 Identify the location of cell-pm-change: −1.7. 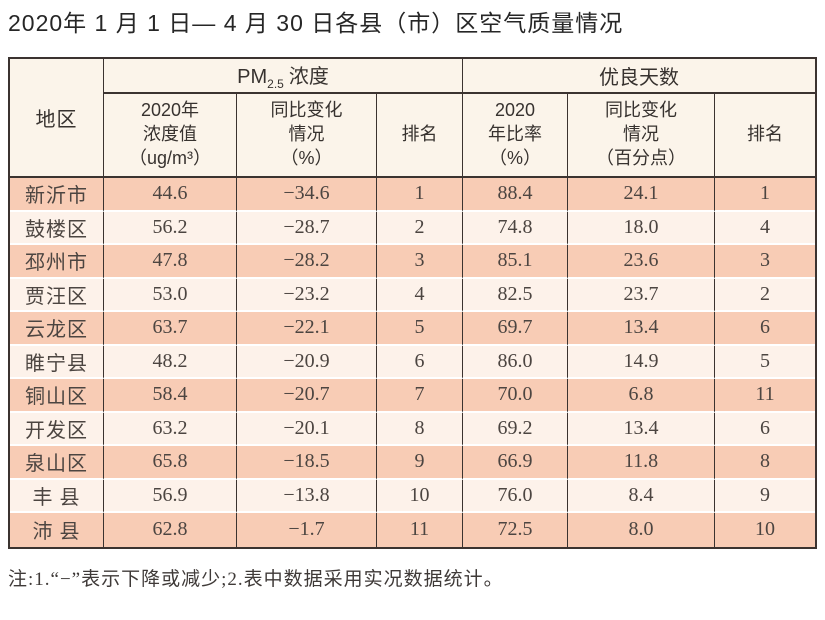
(307, 530).